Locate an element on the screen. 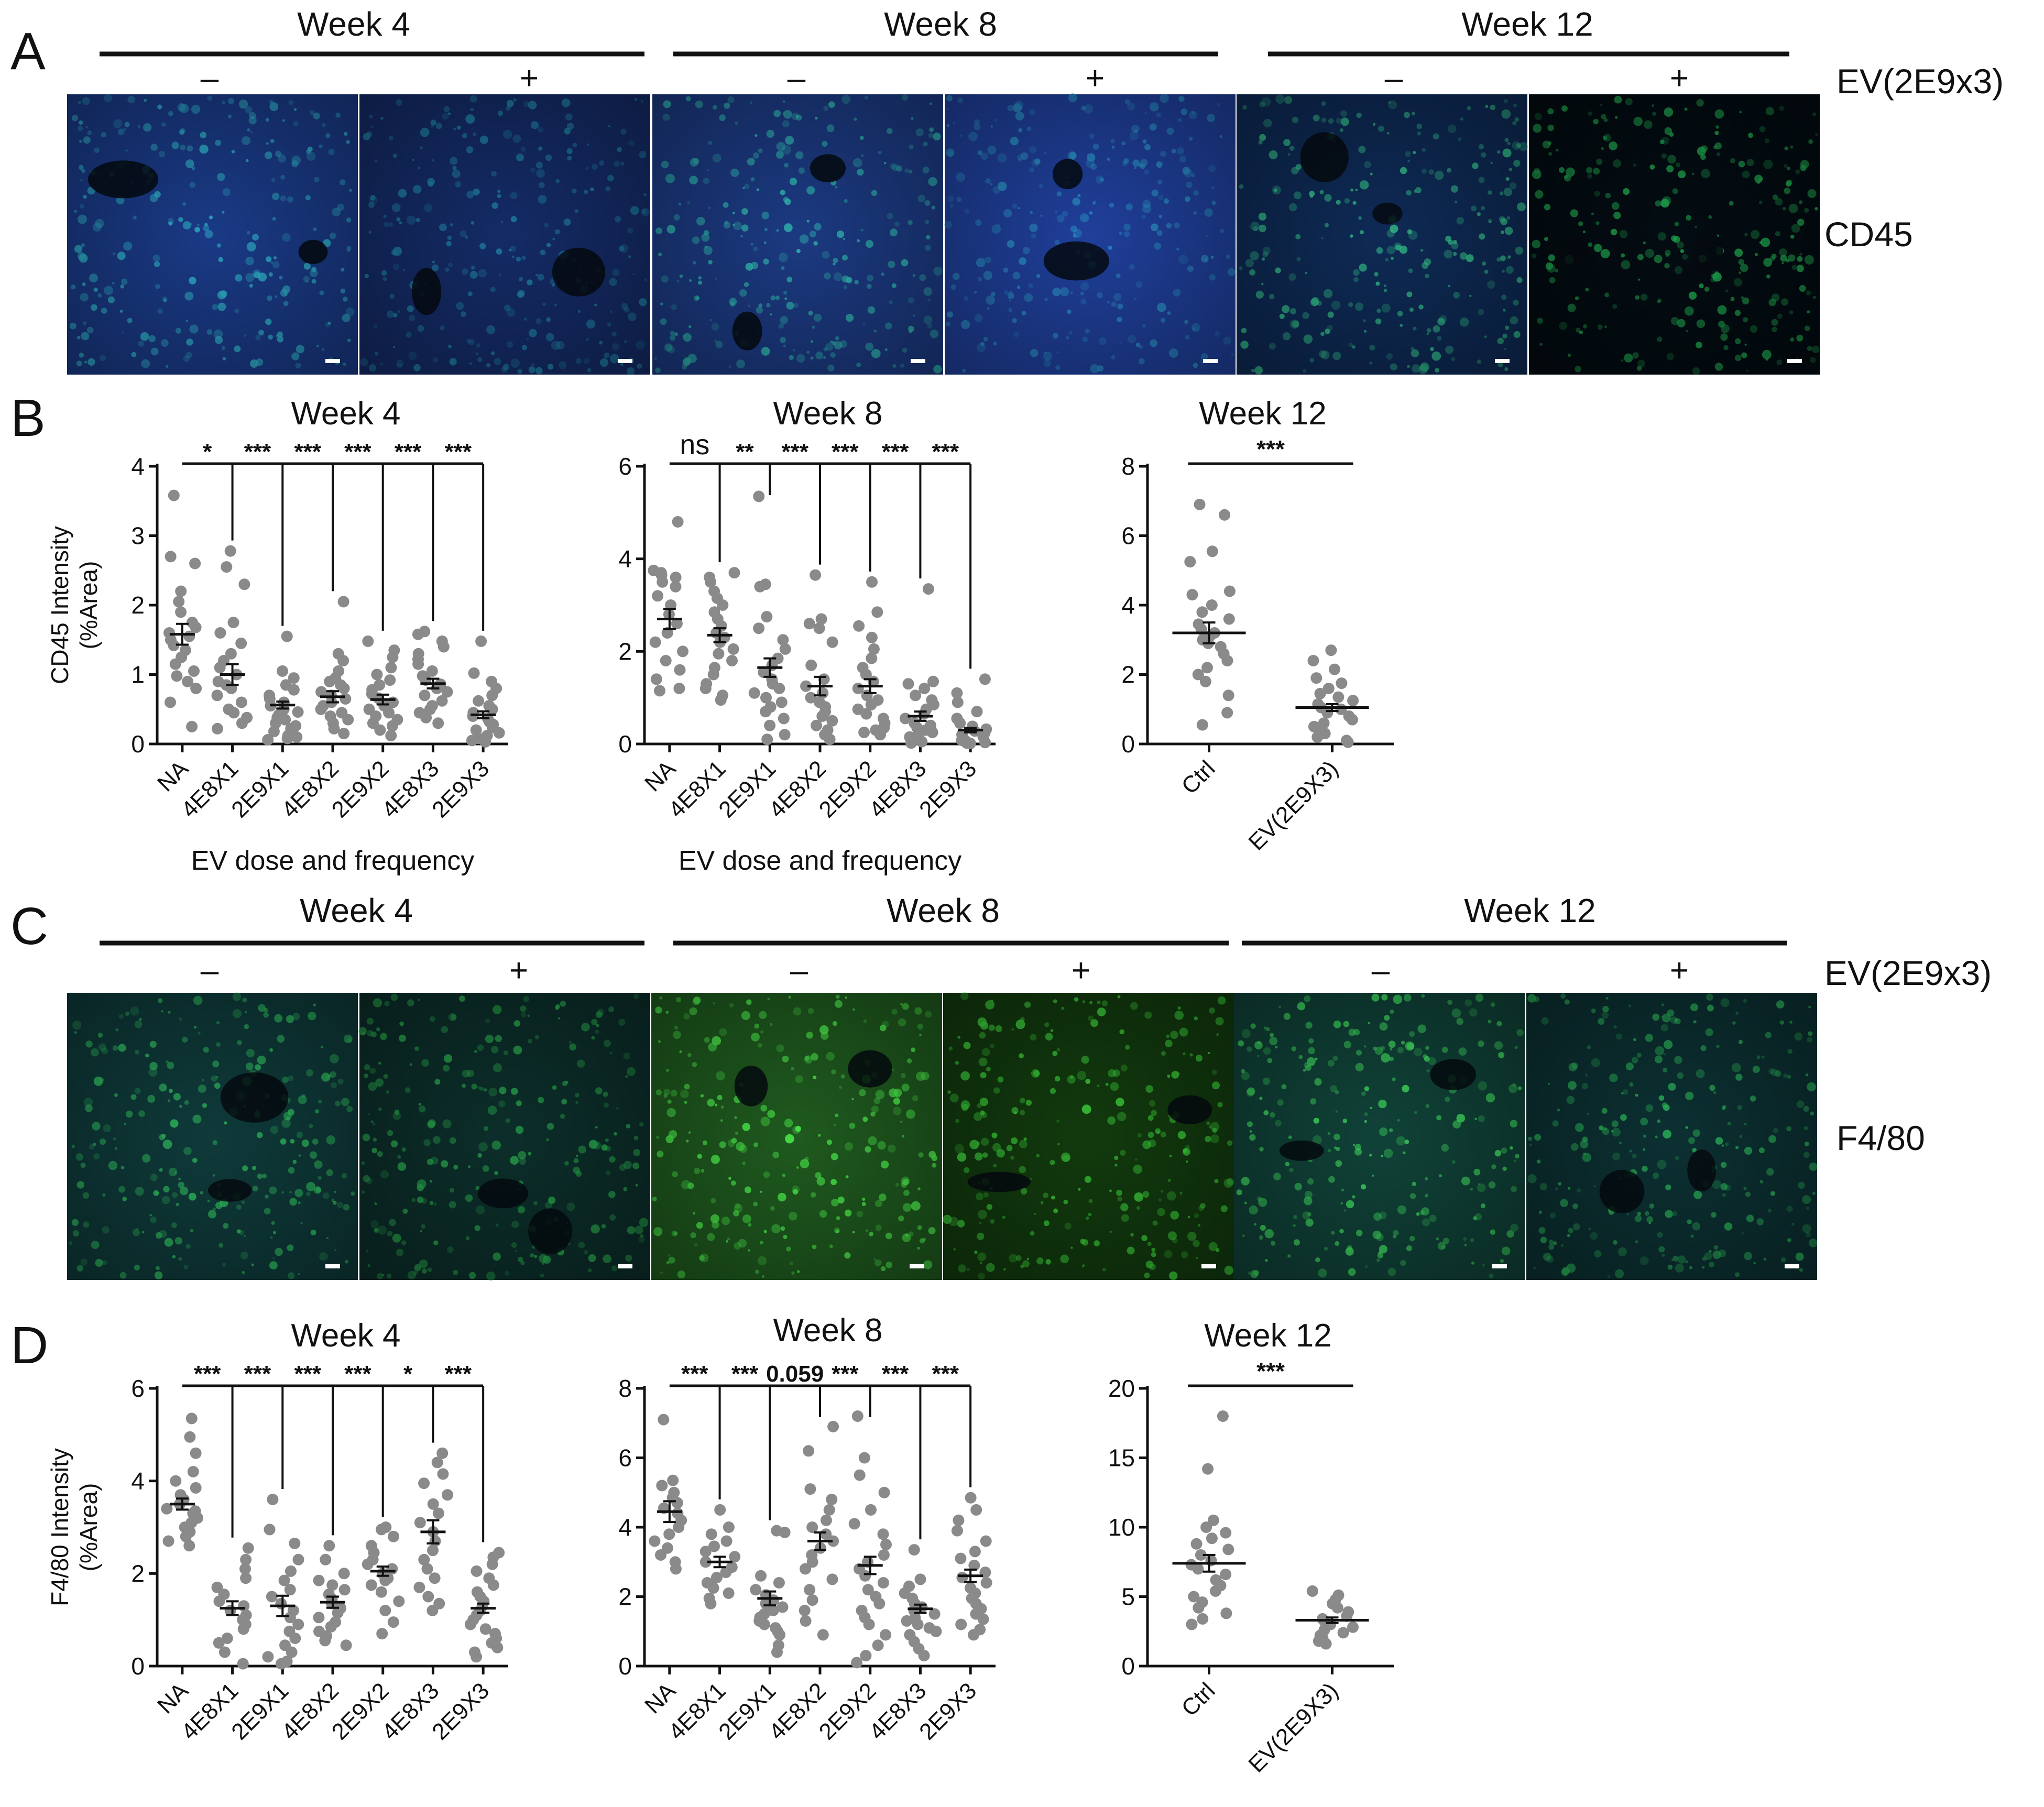 This screenshot has width=2044, height=1807. y-axis-label: (%Area) is located at coordinates (88, 606).